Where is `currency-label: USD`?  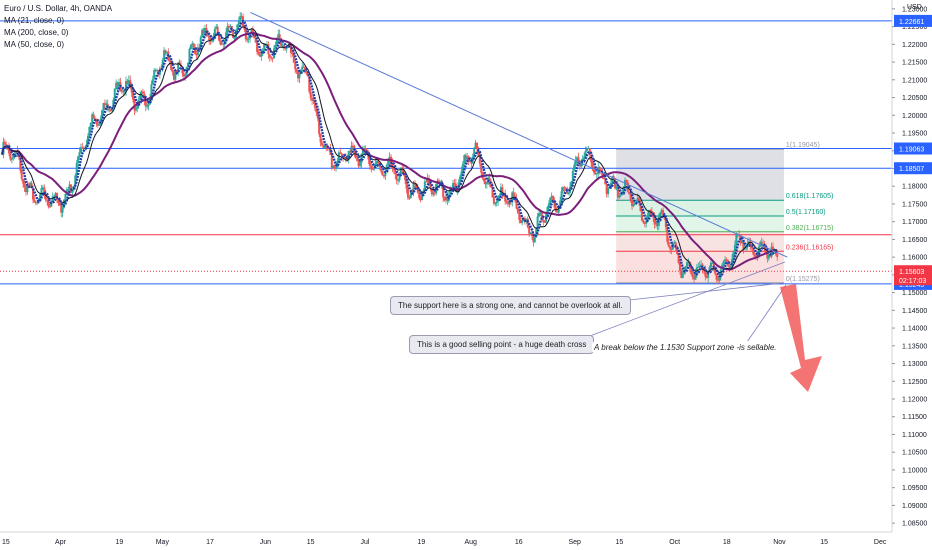 currency-label: USD is located at coordinates (914, 7).